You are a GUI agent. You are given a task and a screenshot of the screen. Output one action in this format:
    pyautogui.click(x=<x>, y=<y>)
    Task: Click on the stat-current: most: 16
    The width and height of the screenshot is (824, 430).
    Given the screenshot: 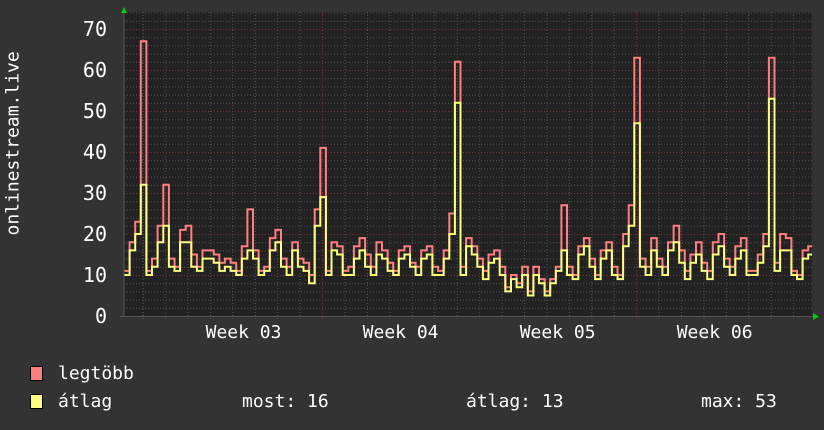 What is the action you would take?
    pyautogui.click(x=285, y=401)
    